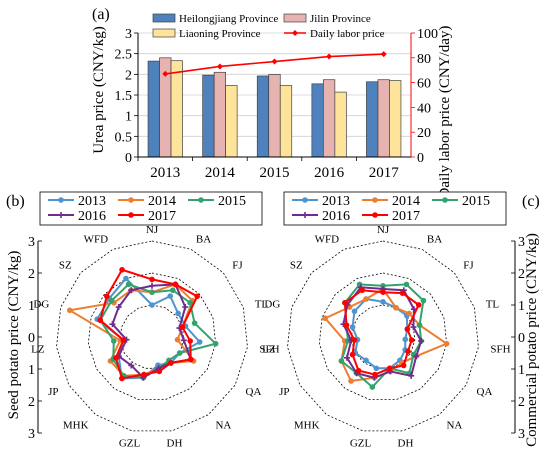 This screenshot has height=459, width=550. What do you see at coordinates (124, 55) in the screenshot?
I see `y-tick-label: 2.5` at bounding box center [124, 55].